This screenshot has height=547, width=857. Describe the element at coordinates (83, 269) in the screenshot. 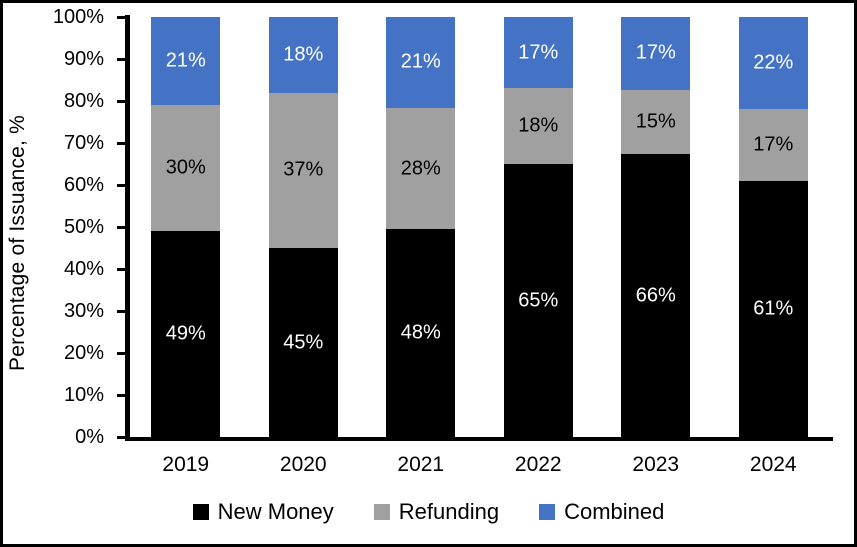

I see `y-axis-tick-label: 40%` at that location.